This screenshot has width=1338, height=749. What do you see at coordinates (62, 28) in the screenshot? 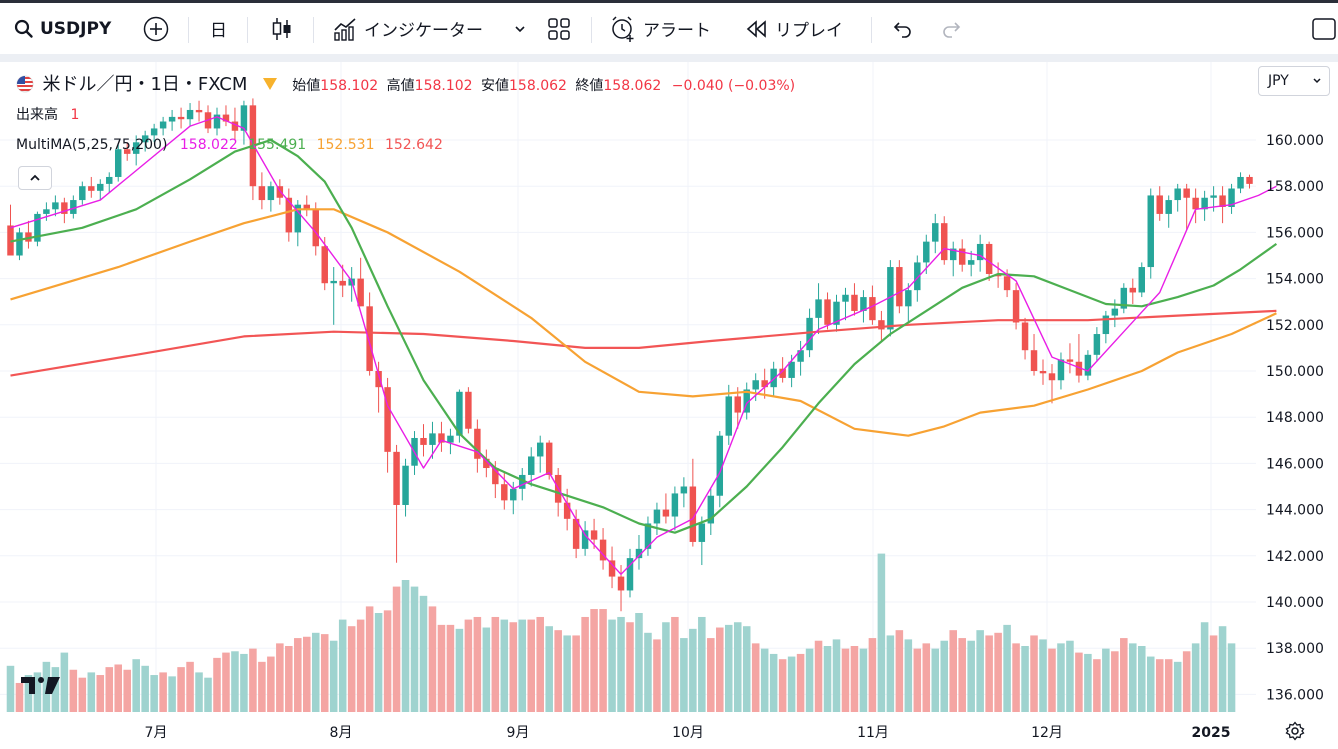
I see `symbol-search-button: USDJPY` at bounding box center [62, 28].